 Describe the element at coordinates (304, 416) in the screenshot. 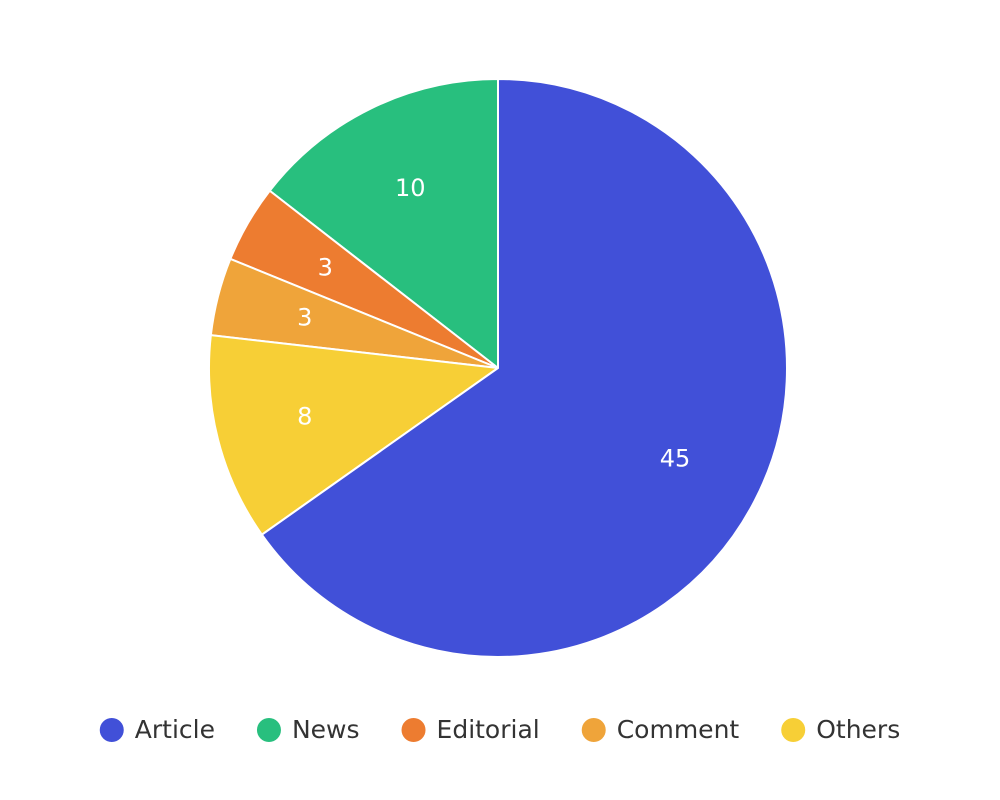

I see `data-label: 8` at that location.